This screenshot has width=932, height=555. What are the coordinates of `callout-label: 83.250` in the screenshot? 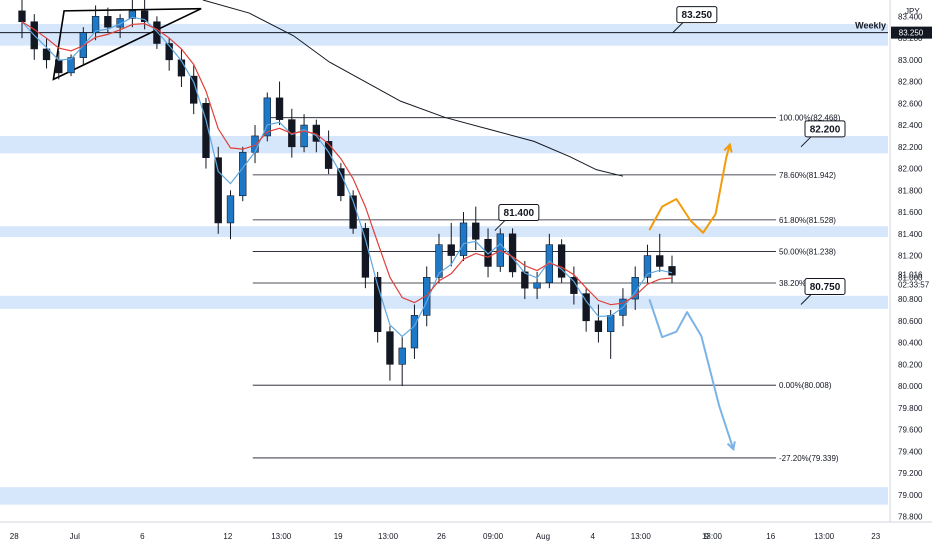 It's located at (697, 15).